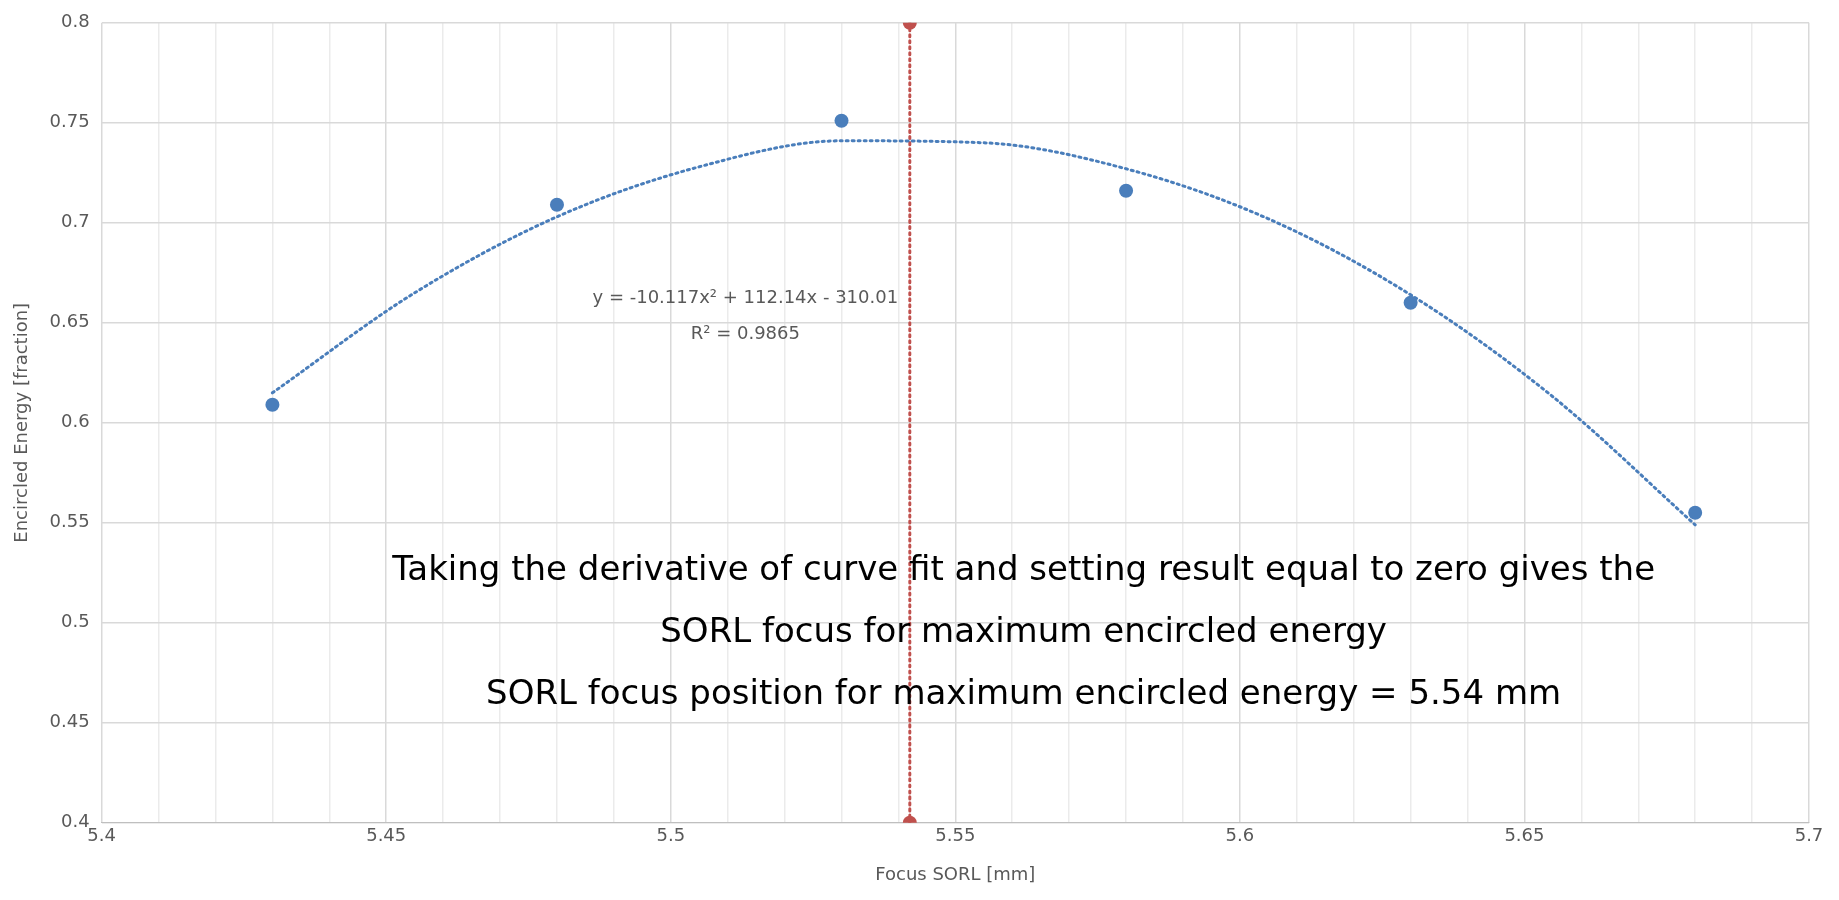 Image resolution: width=1839 pixels, height=900 pixels. Describe the element at coordinates (1023, 630) in the screenshot. I see `annotation: SORL focus for maximum encircled energy` at that location.